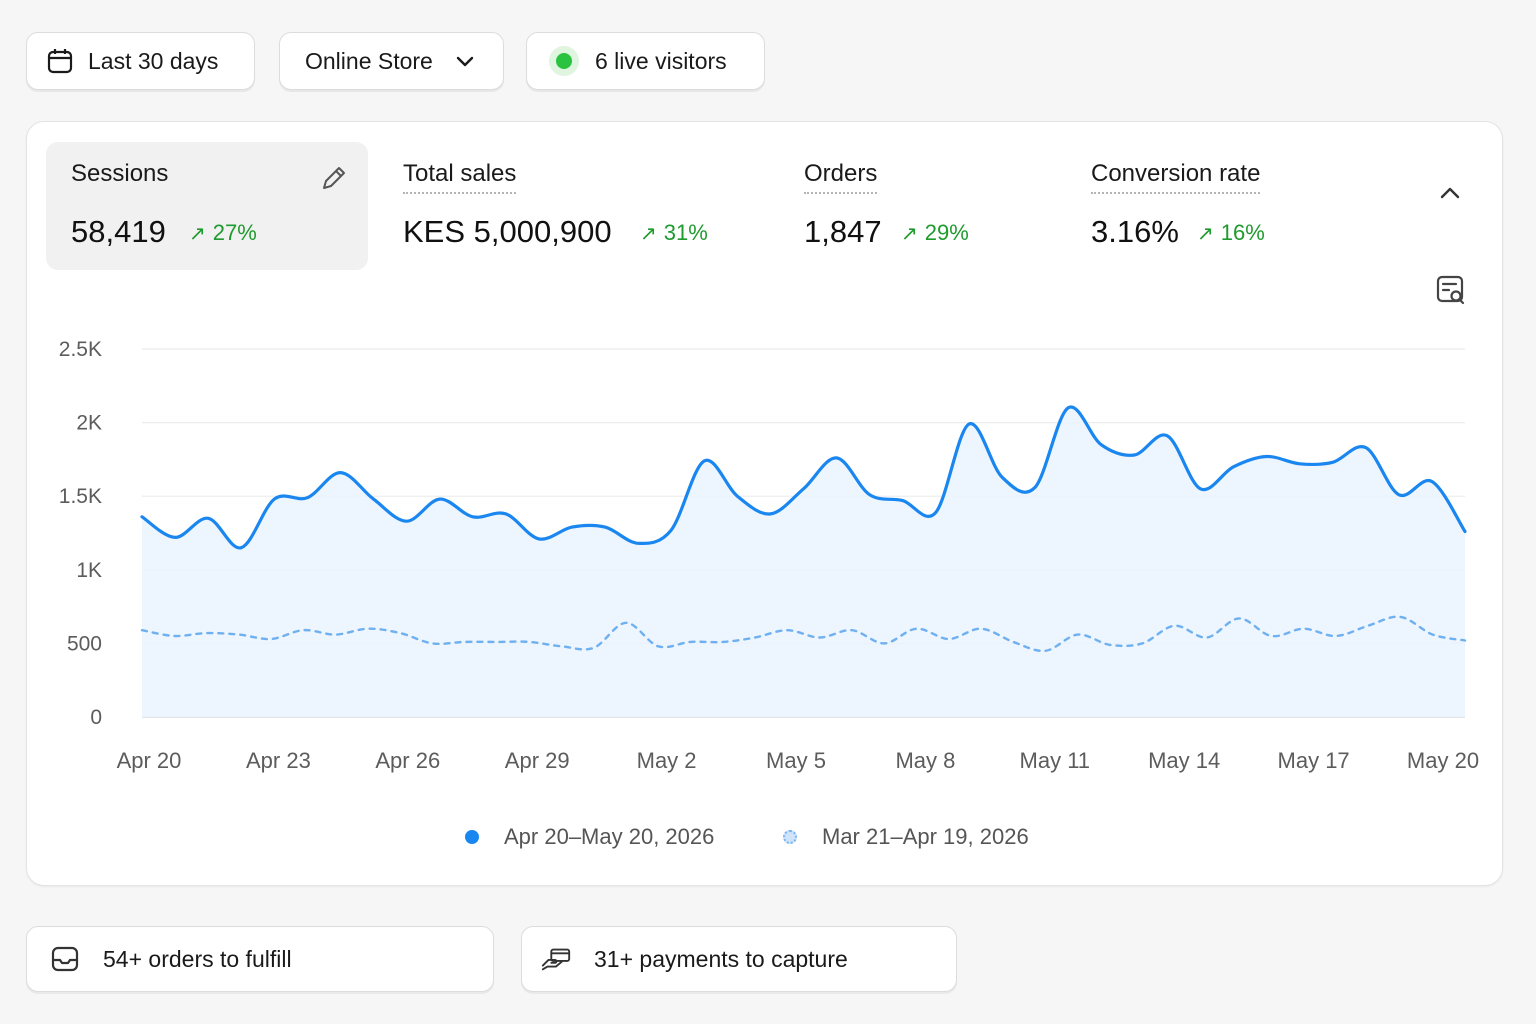 Image resolution: width=1536 pixels, height=1024 pixels. Describe the element at coordinates (89, 570) in the screenshot. I see `y-tick-label: 1K` at that location.